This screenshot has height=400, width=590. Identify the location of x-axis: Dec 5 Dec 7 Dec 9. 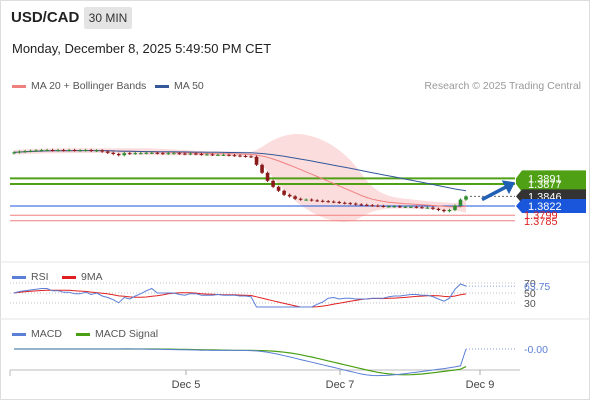
(333, 380).